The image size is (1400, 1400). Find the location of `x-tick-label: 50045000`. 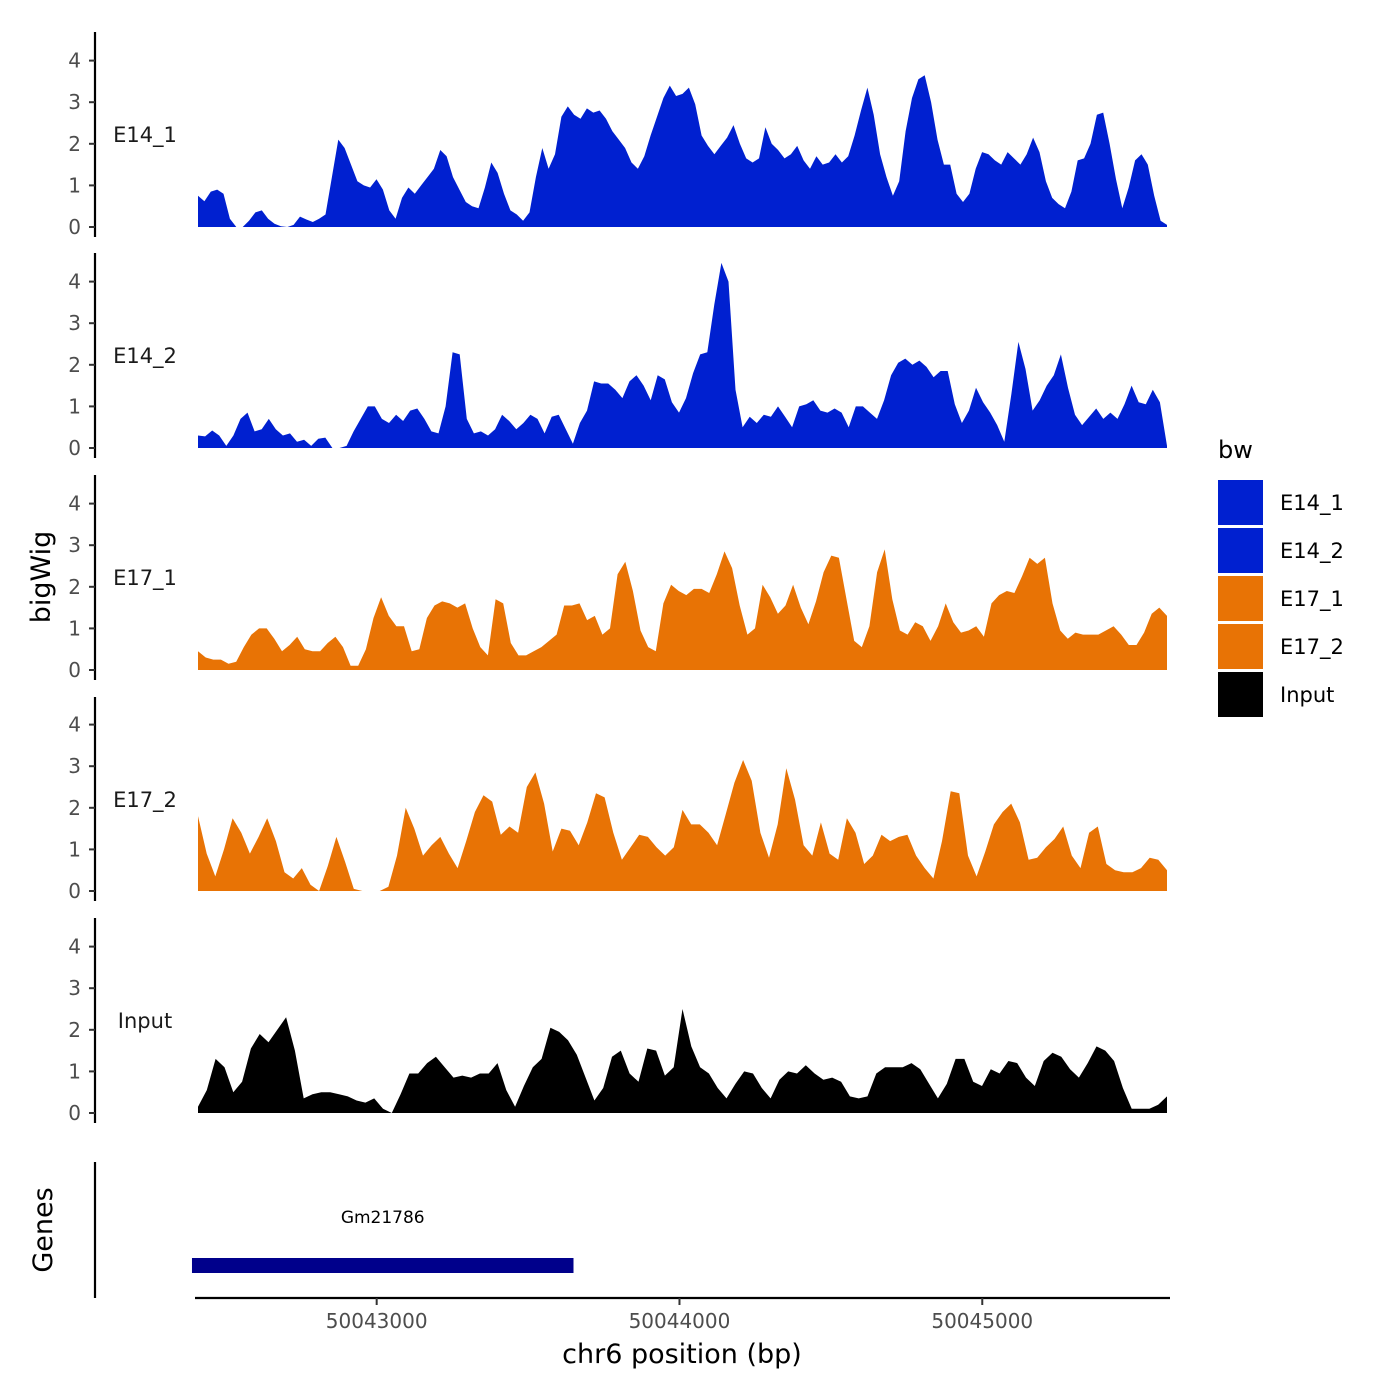

x-tick-label: 50045000 is located at coordinates (982, 1321).